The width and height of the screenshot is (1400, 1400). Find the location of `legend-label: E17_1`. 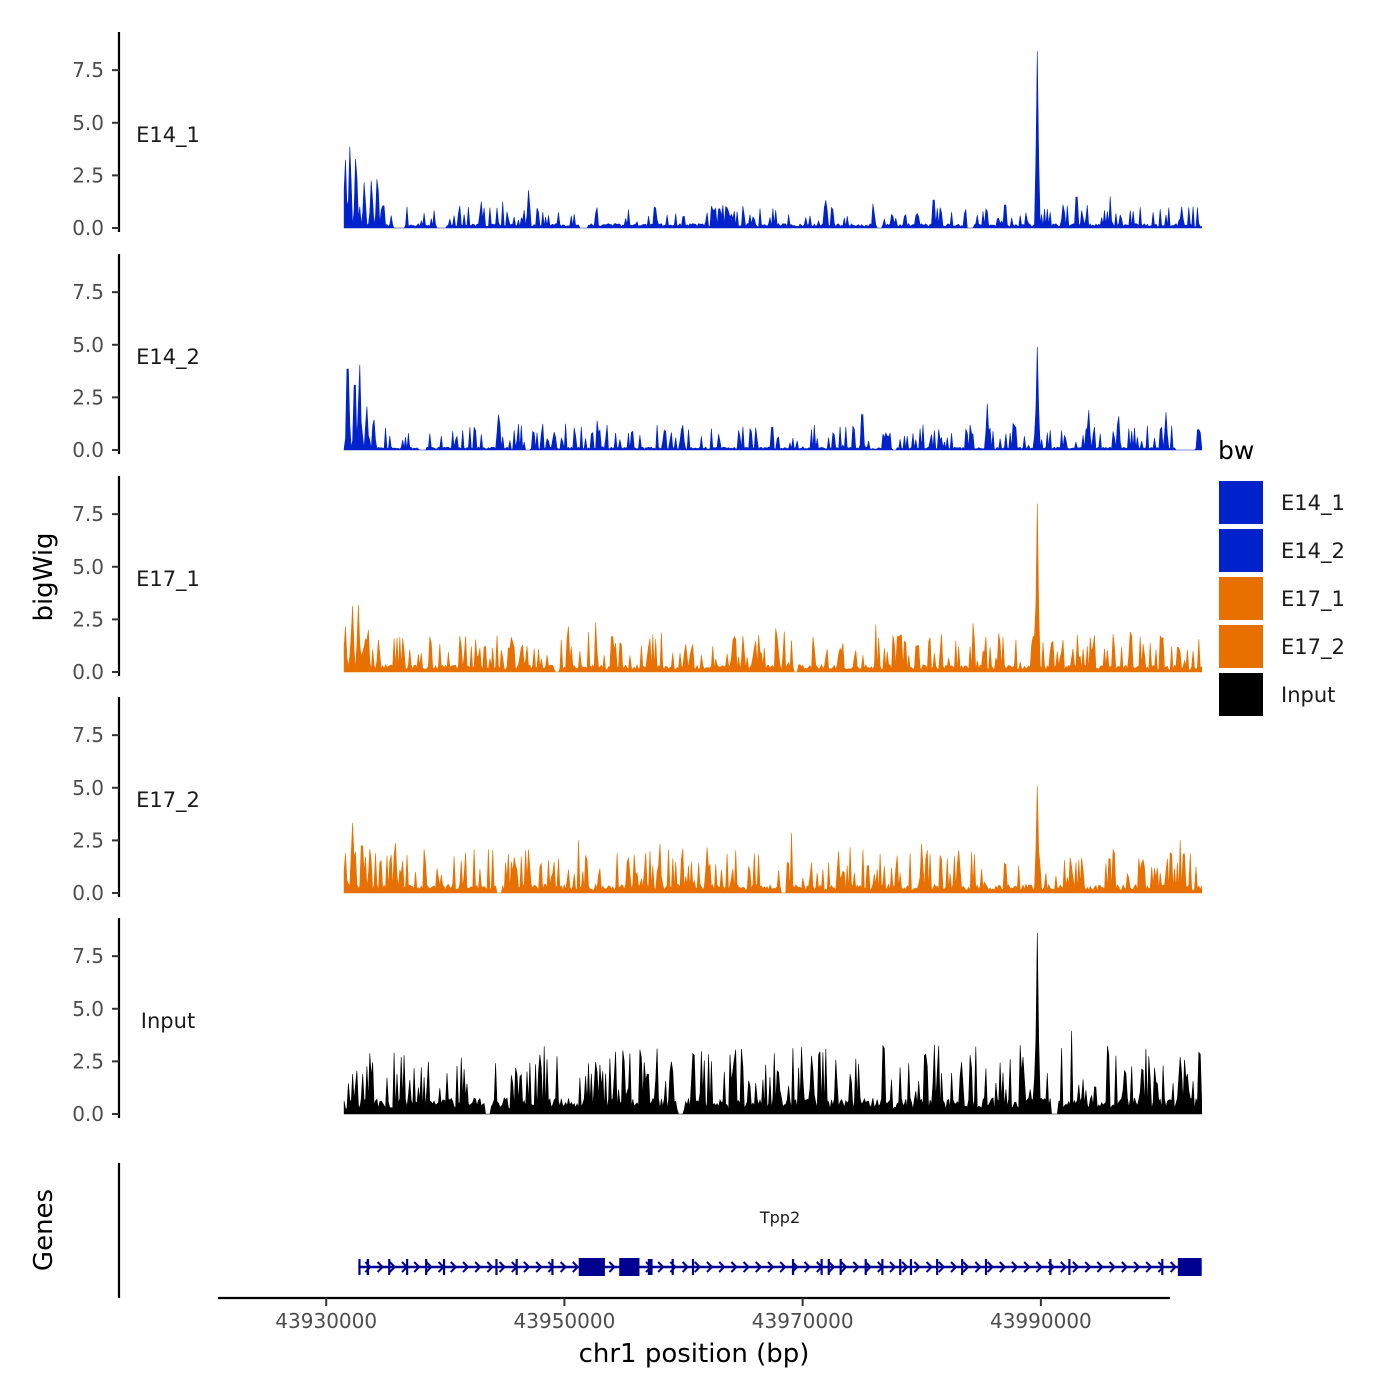

legend-label: E17_1 is located at coordinates (1313, 599).